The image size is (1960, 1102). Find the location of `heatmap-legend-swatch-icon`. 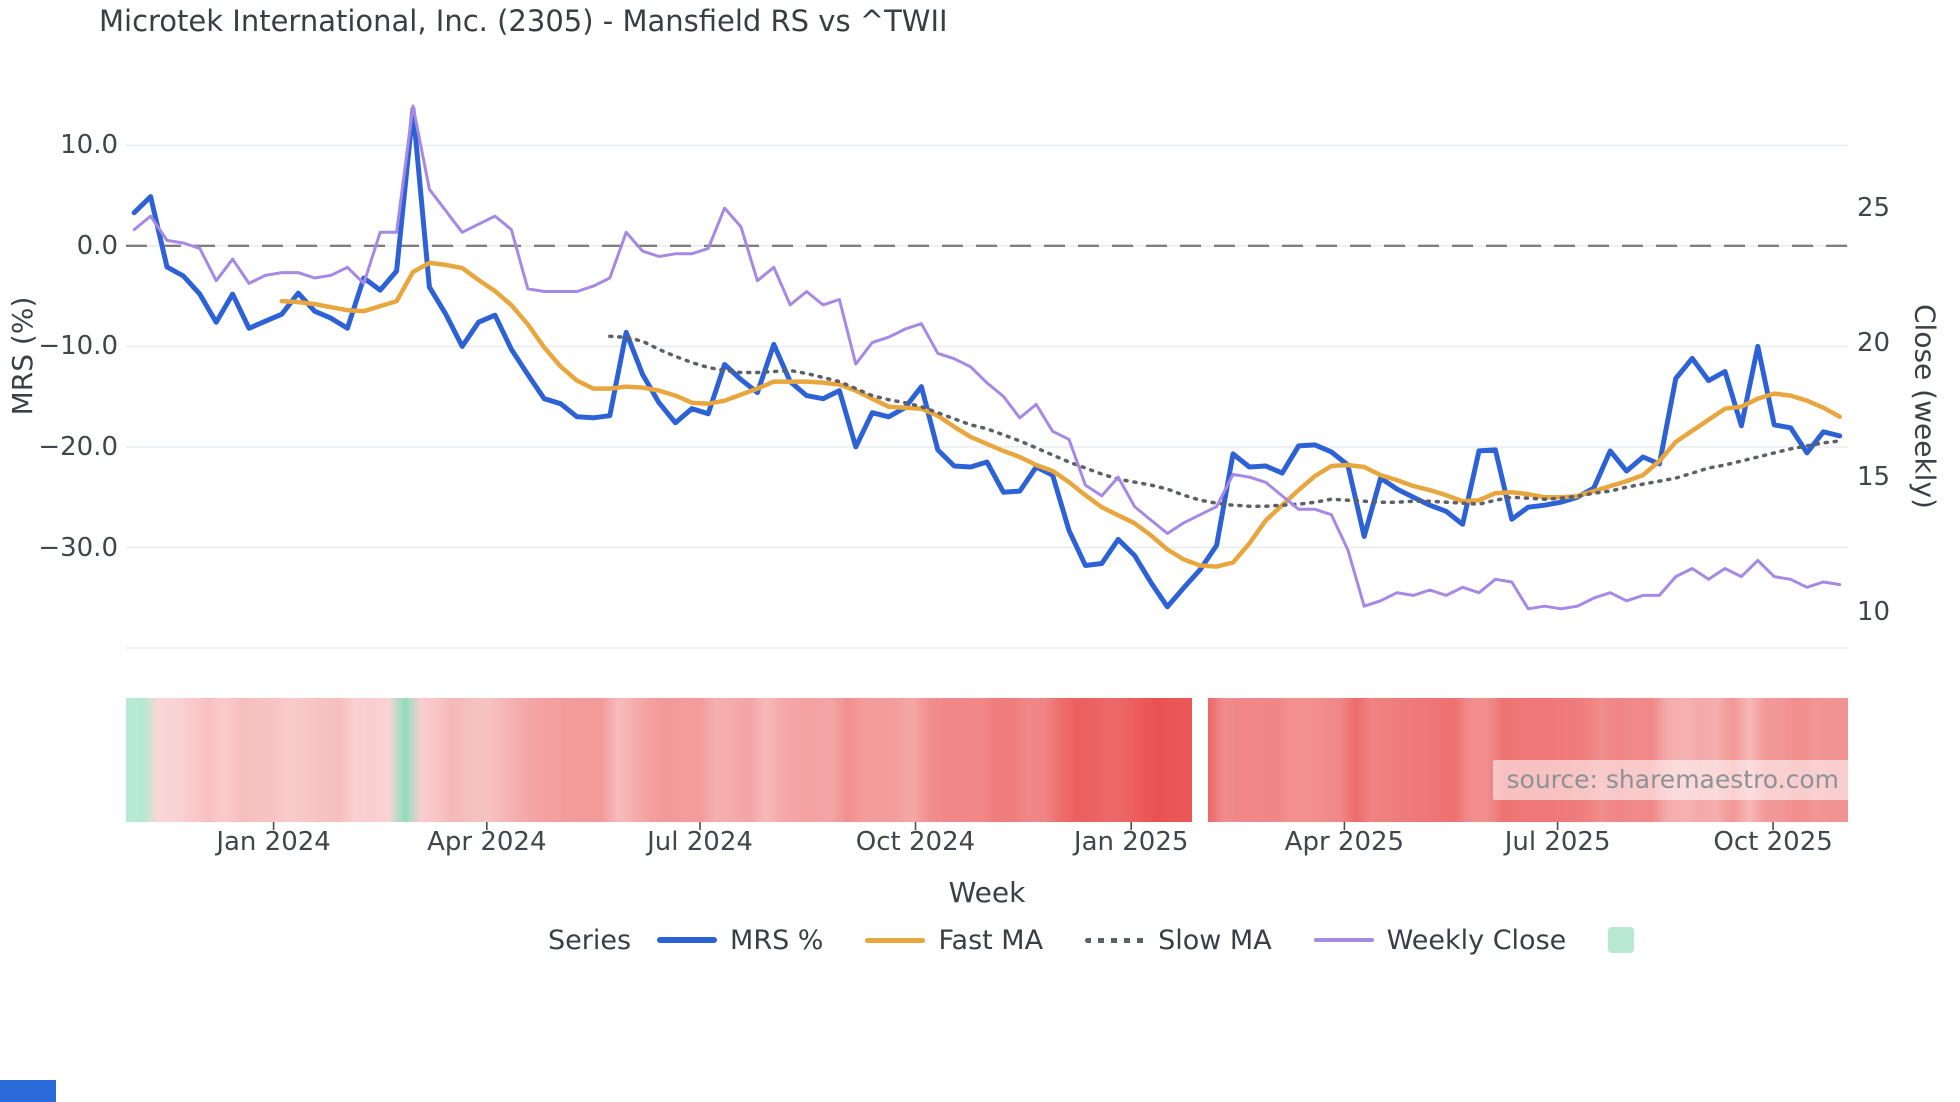

heatmap-legend-swatch-icon is located at coordinates (1621, 940).